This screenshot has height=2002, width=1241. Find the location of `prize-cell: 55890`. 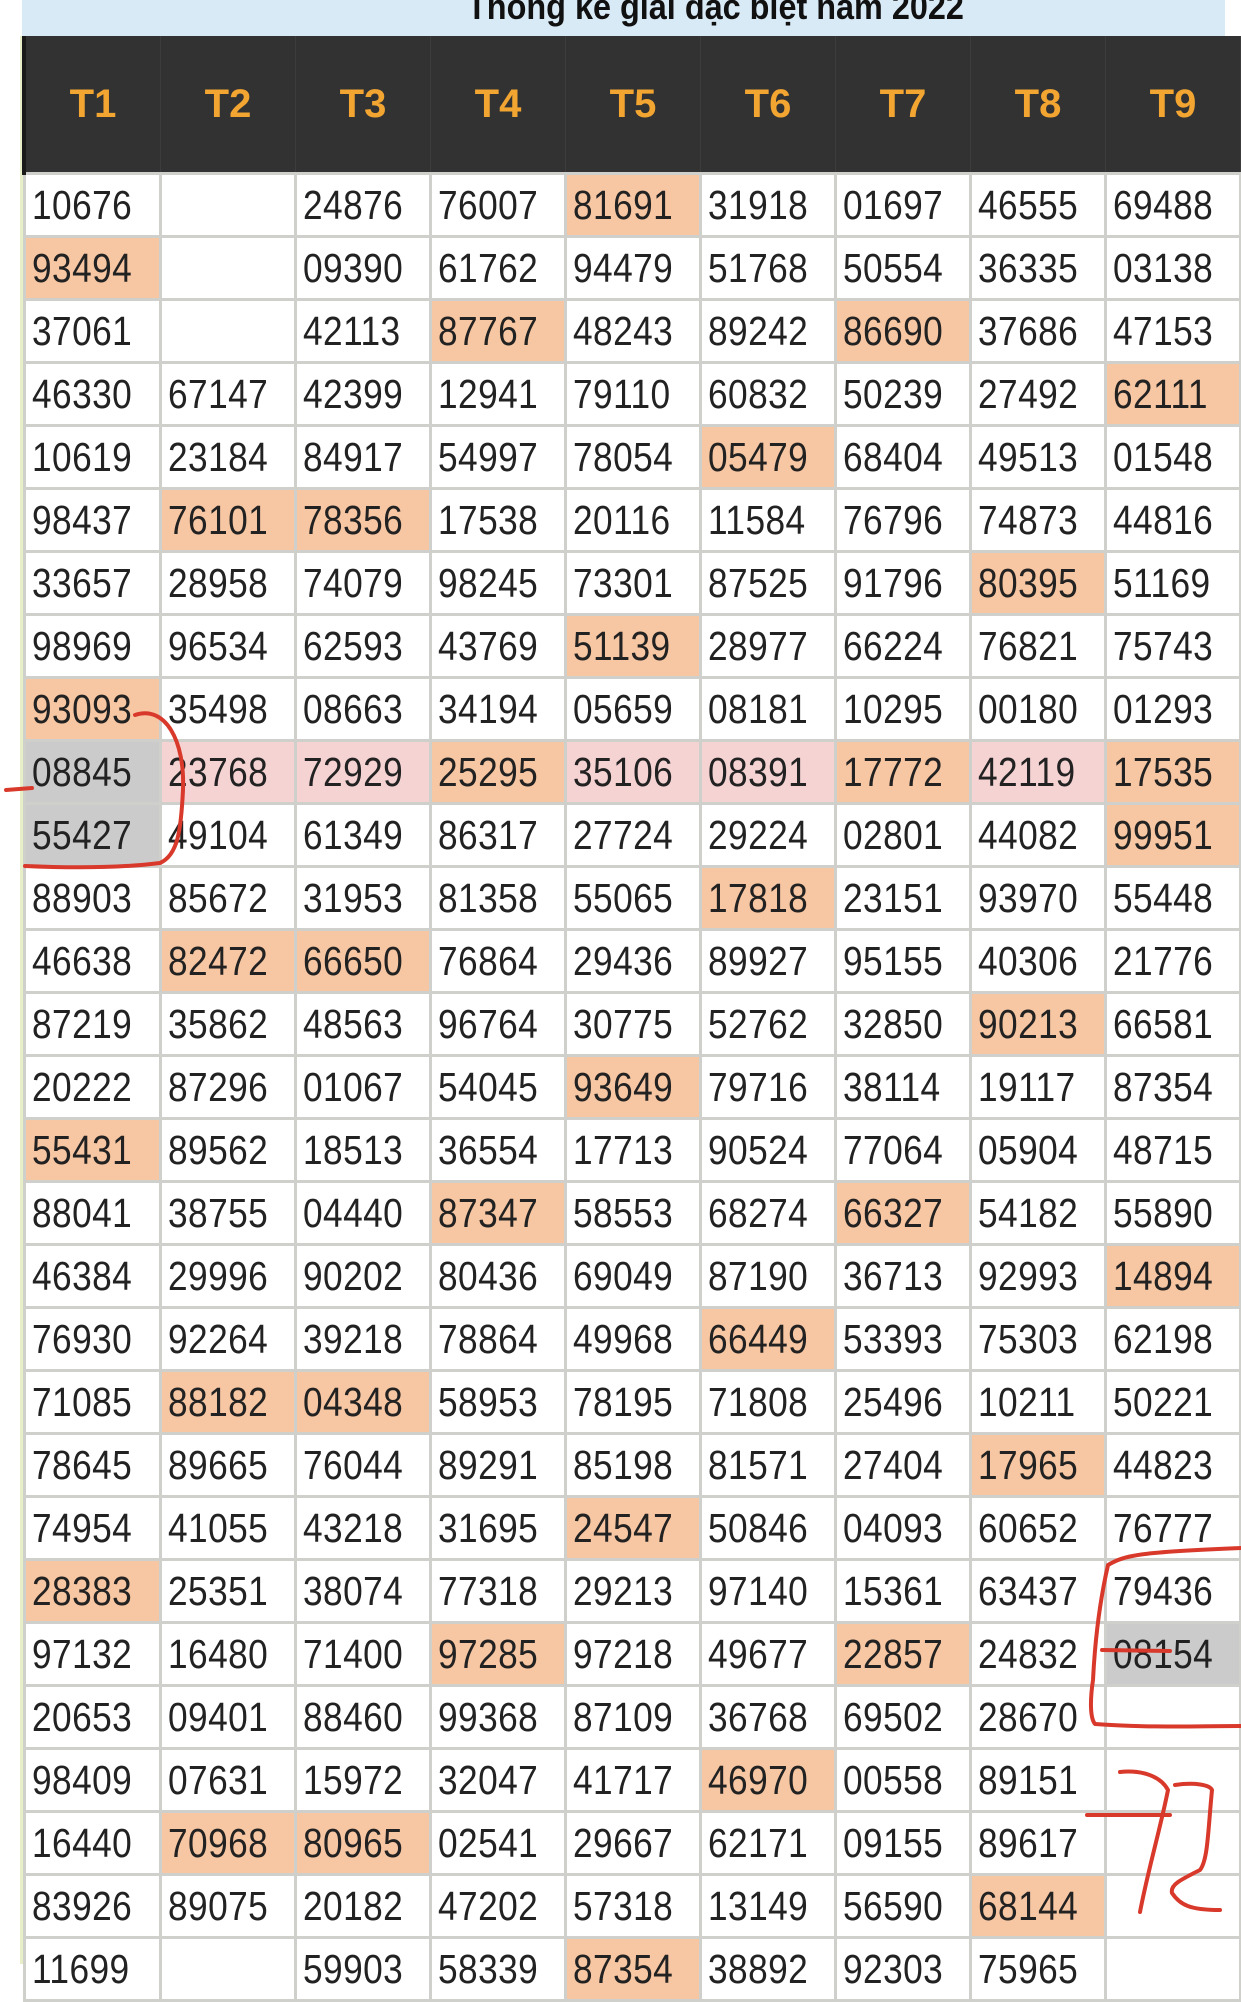

prize-cell: 55890 is located at coordinates (1172, 1213).